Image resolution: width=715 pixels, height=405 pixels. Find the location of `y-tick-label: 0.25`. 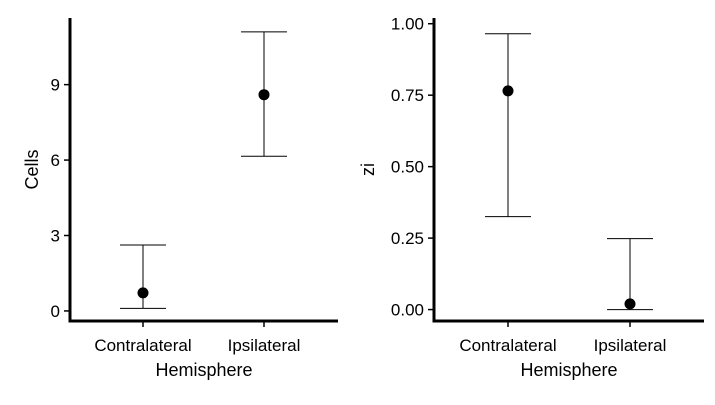

y-tick-label: 0.25 is located at coordinates (407, 238).